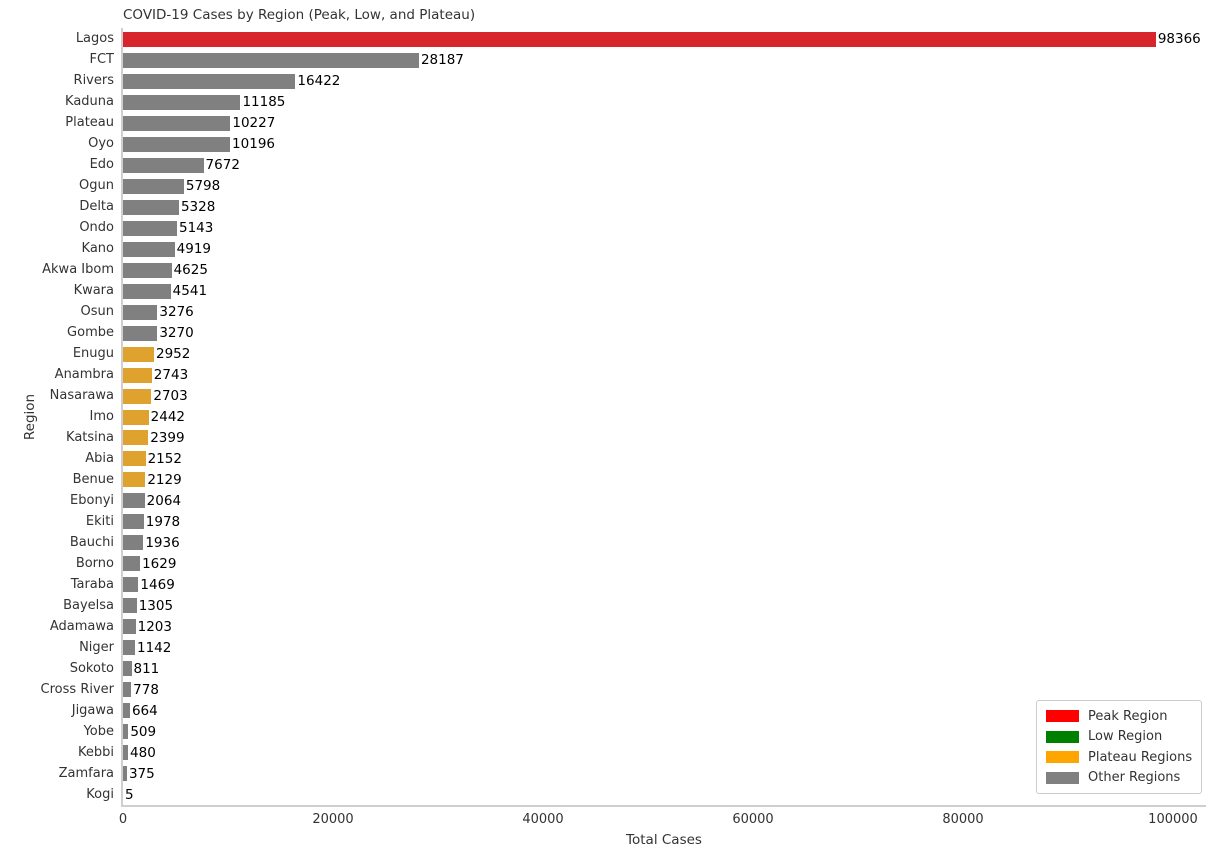 This screenshot has height=858, width=1218. Describe the element at coordinates (93, 354) in the screenshot. I see `category-label-enugu: Enugu` at that location.